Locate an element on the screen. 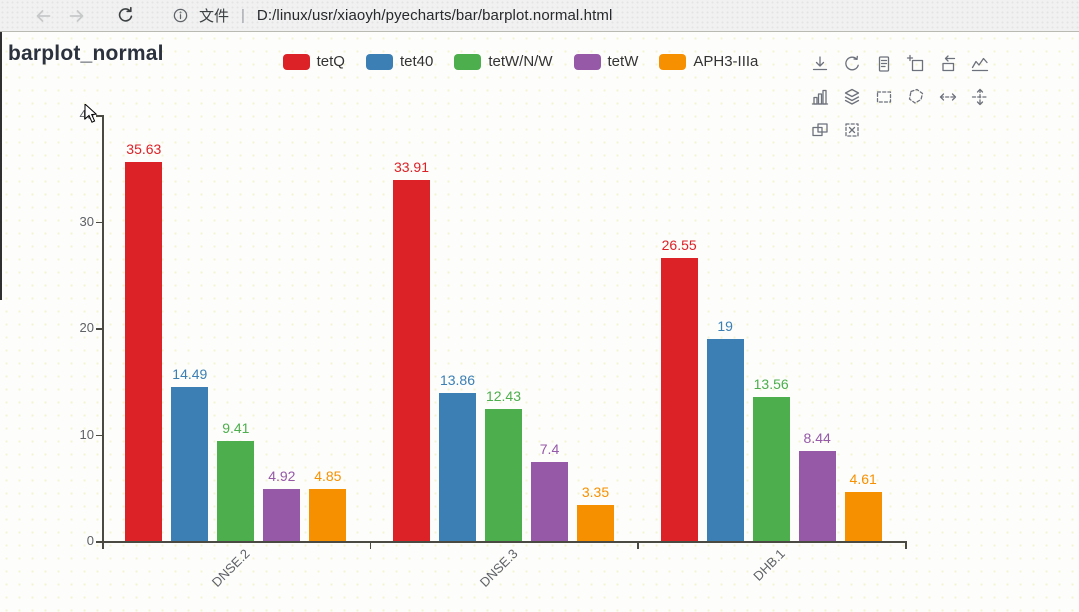 The height and width of the screenshot is (612, 1079). window-edge is located at coordinates (1, 166).